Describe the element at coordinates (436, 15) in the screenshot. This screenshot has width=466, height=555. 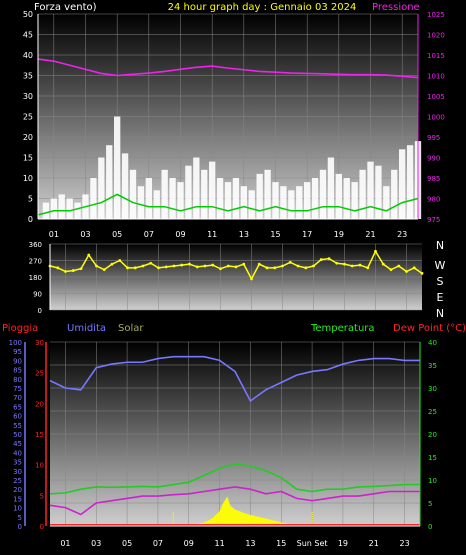
I see `pressure-y-tick-label: 1025` at that location.